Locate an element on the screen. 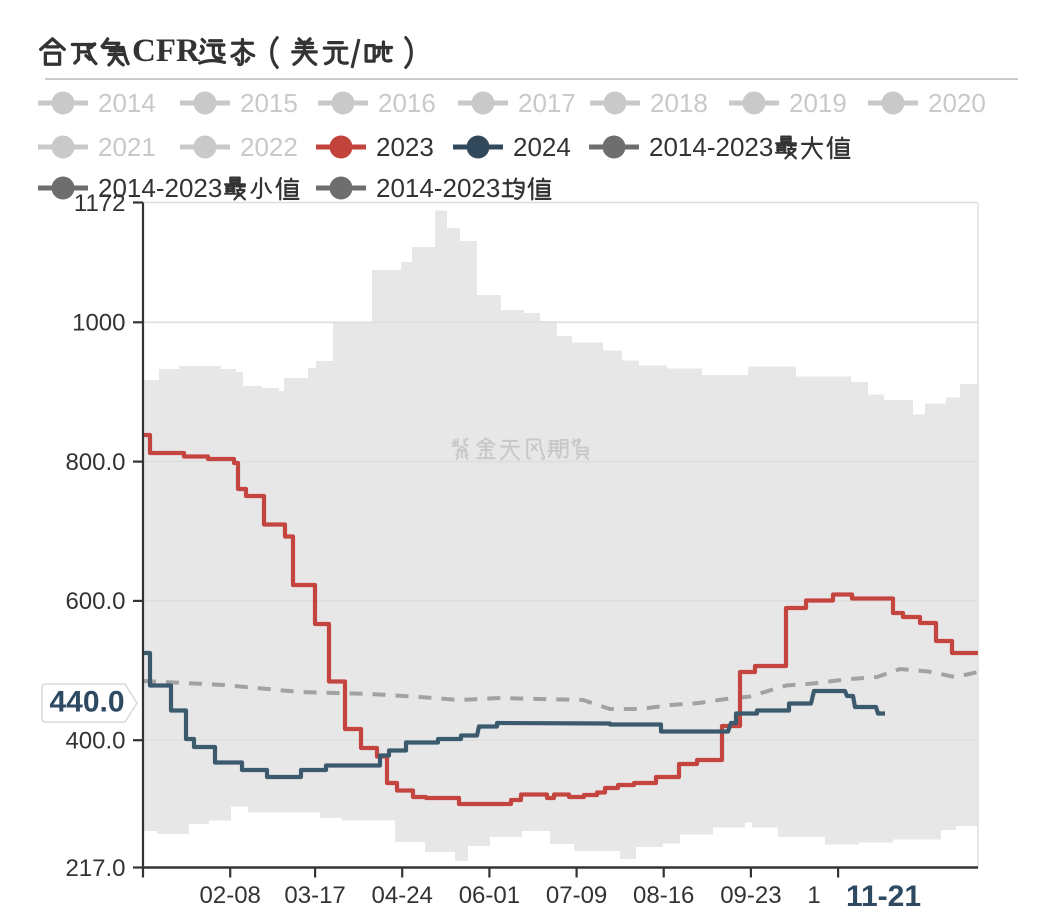 This screenshot has width=1038, height=920. svg-text: 2023 is located at coordinates (405, 147).